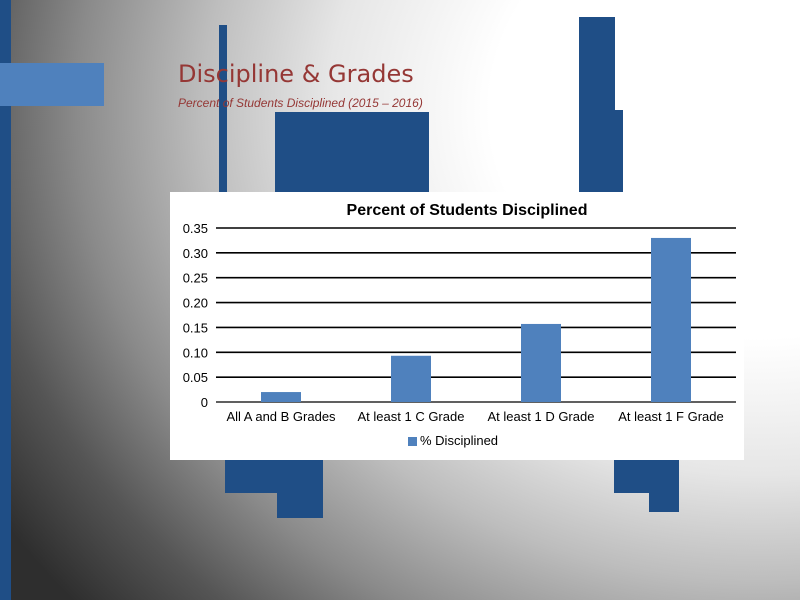  Describe the element at coordinates (411, 416) in the screenshot. I see `x-tick-label: At least 1 C Grade` at that location.